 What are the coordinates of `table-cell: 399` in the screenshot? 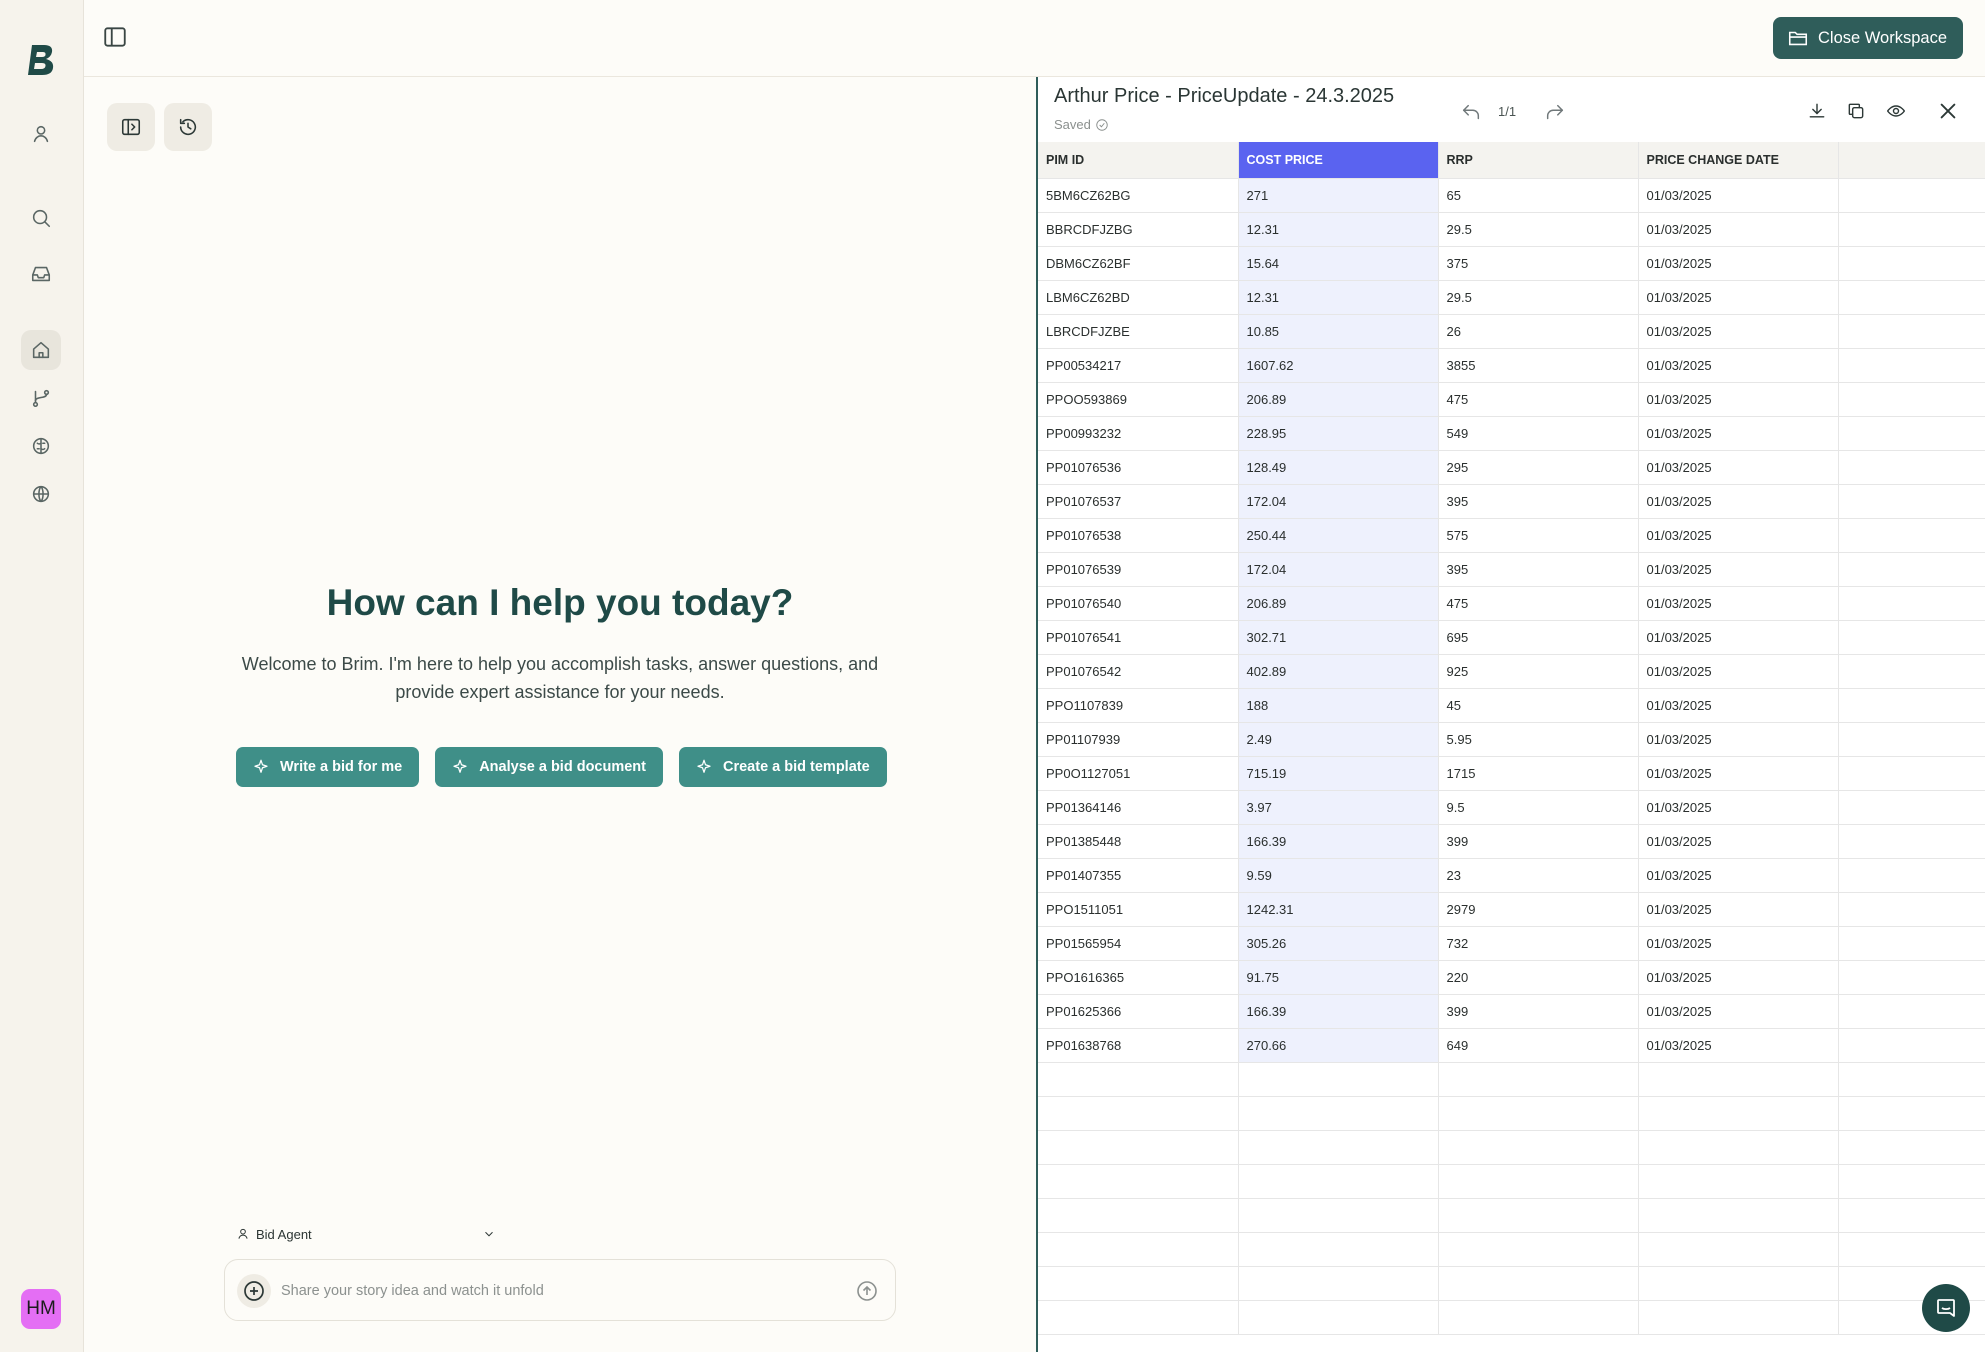 It's located at (1538, 841).